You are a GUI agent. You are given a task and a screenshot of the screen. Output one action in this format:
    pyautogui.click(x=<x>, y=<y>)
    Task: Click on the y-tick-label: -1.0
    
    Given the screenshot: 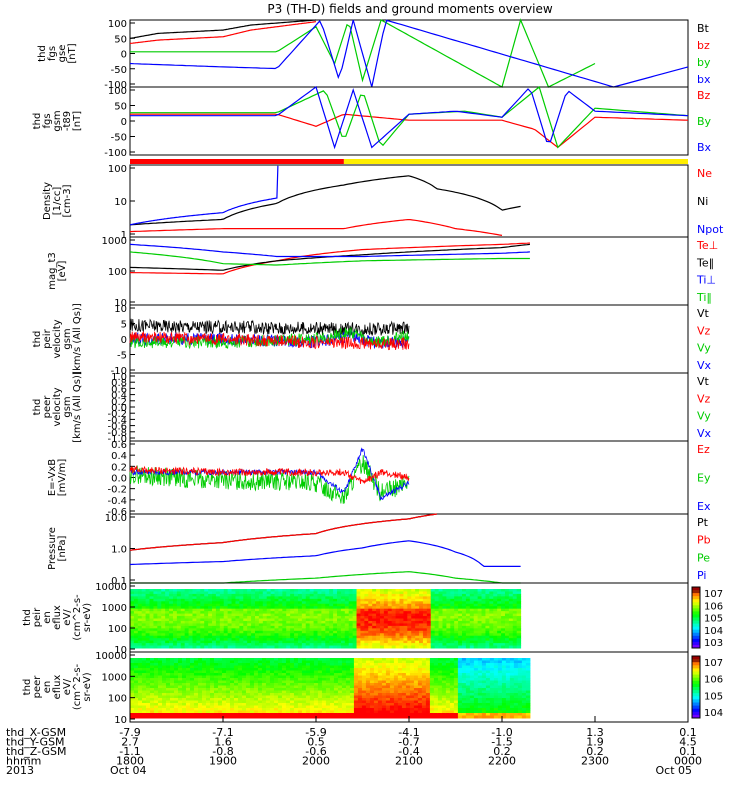 What is the action you would take?
    pyautogui.click(x=117, y=439)
    